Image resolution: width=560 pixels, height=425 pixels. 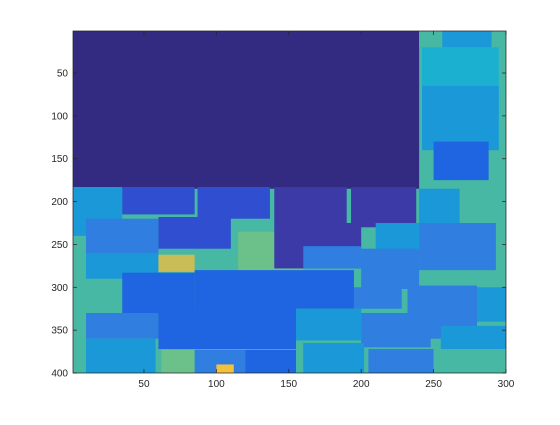 I want to click on y-tick-label: 50, so click(x=63, y=74).